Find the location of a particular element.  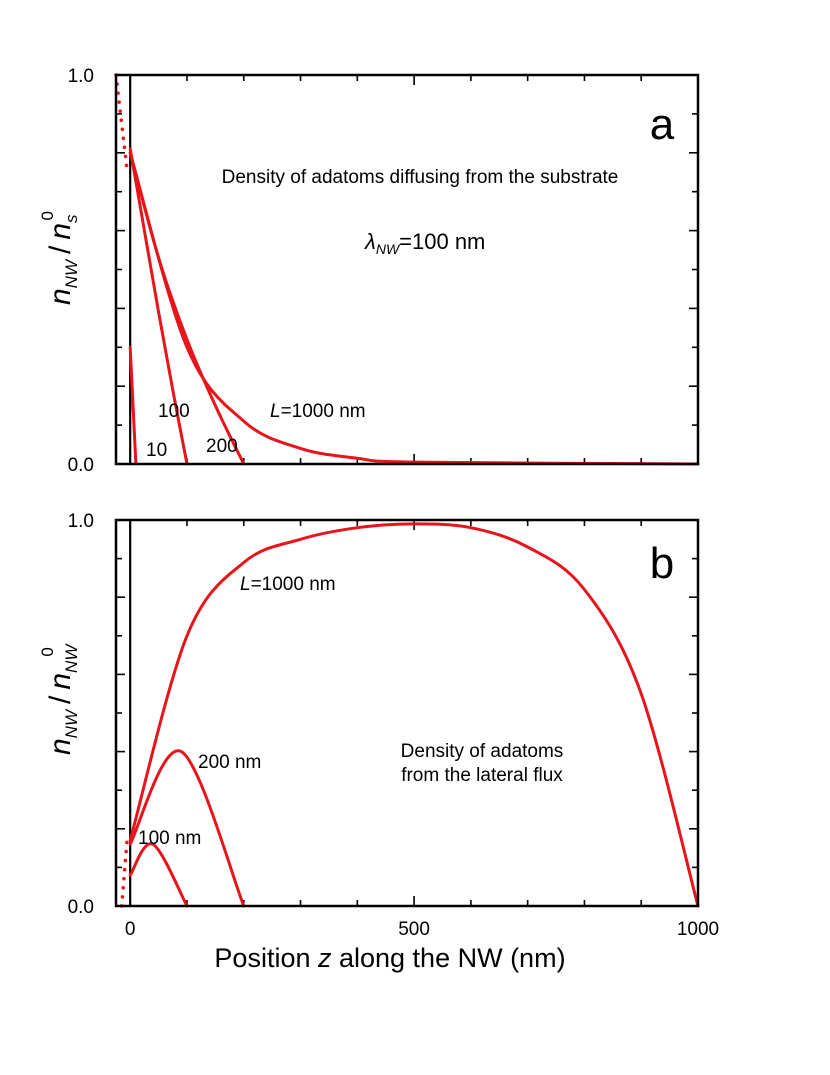

panel-a-lambda-label: λNW=100 nm is located at coordinates (424, 243).